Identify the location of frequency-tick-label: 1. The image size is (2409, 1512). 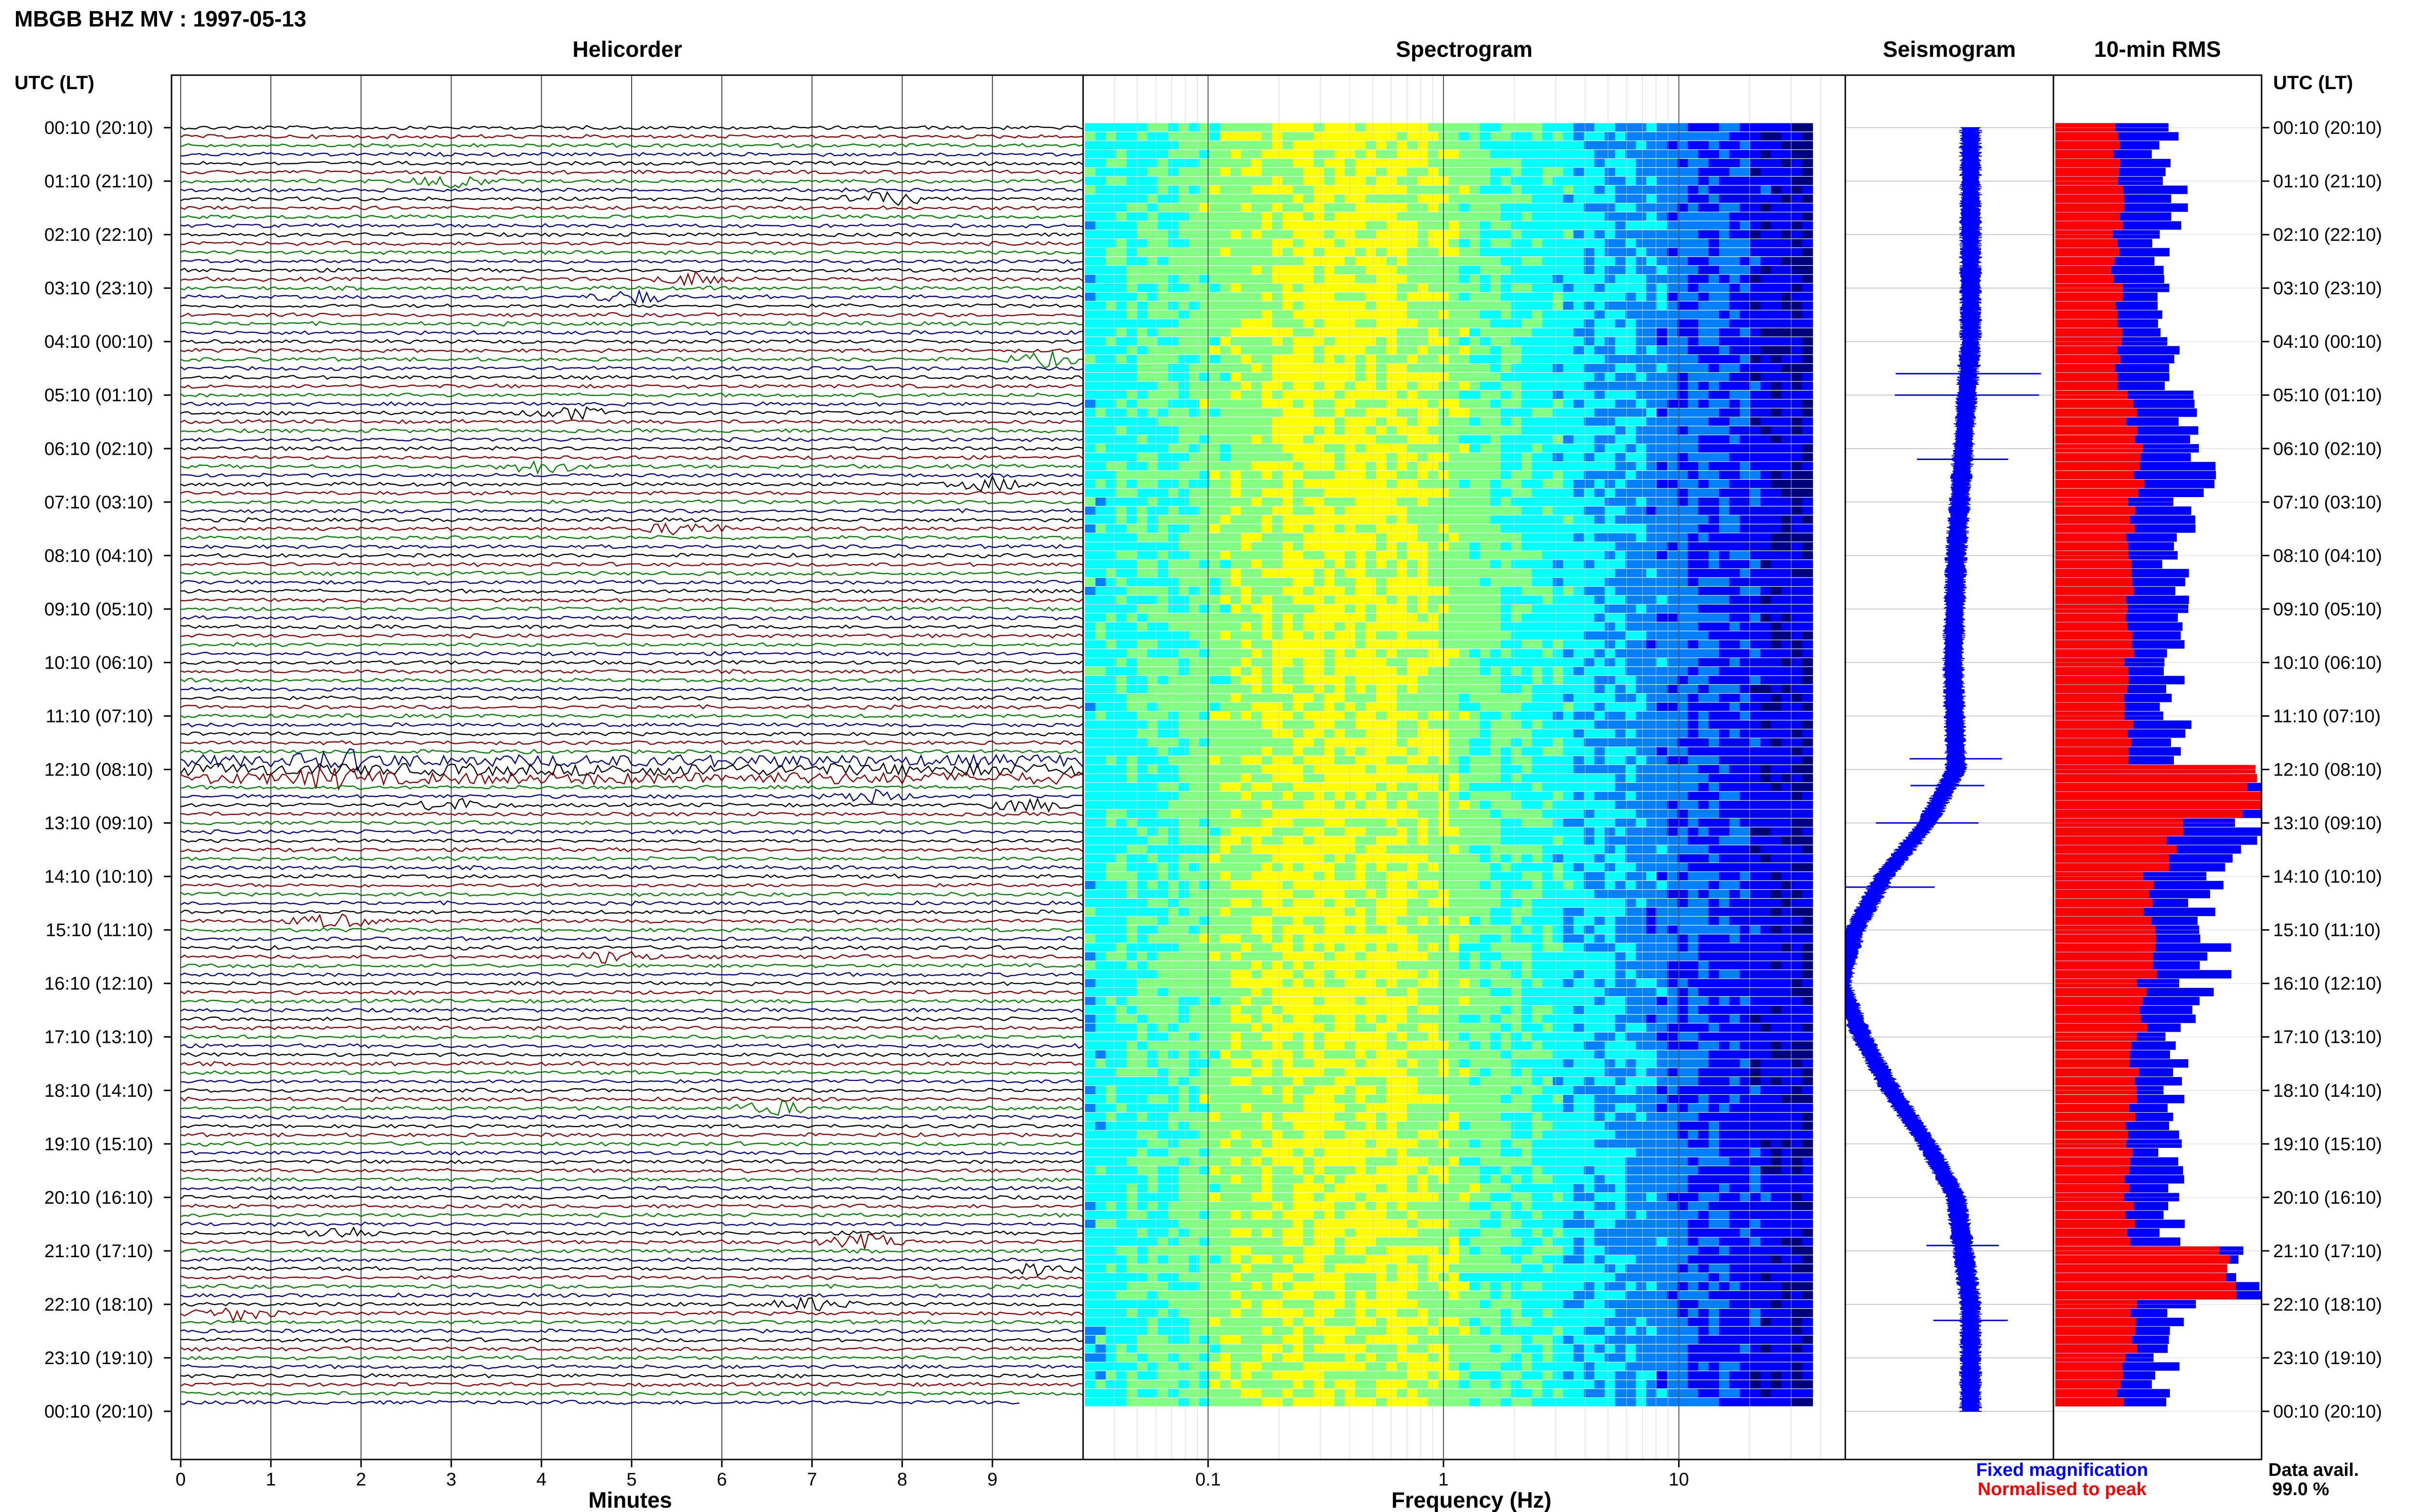
(1443, 1480).